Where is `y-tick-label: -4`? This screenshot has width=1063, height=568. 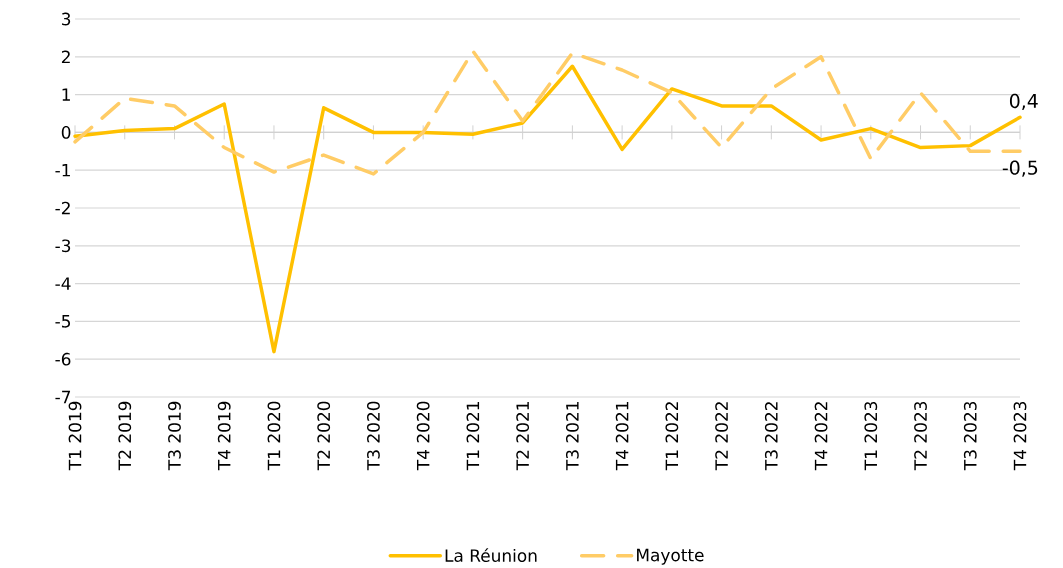 y-tick-label: -4 is located at coordinates (63, 283).